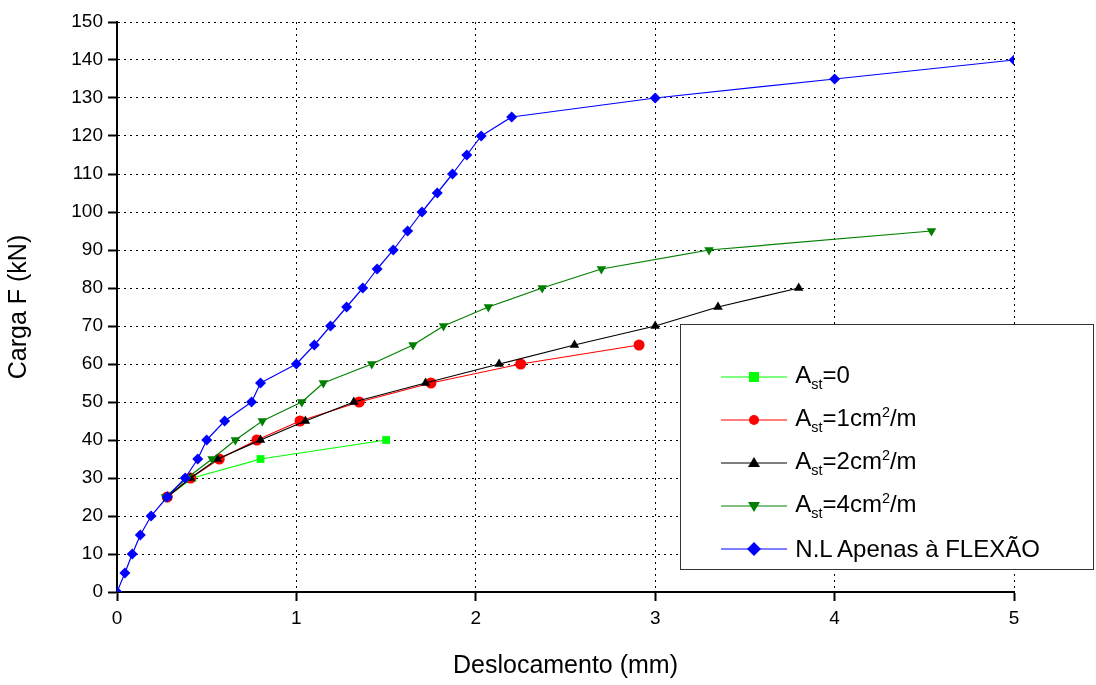 The image size is (1096, 685). Describe the element at coordinates (92, 515) in the screenshot. I see `y-tick-label: 20` at that location.